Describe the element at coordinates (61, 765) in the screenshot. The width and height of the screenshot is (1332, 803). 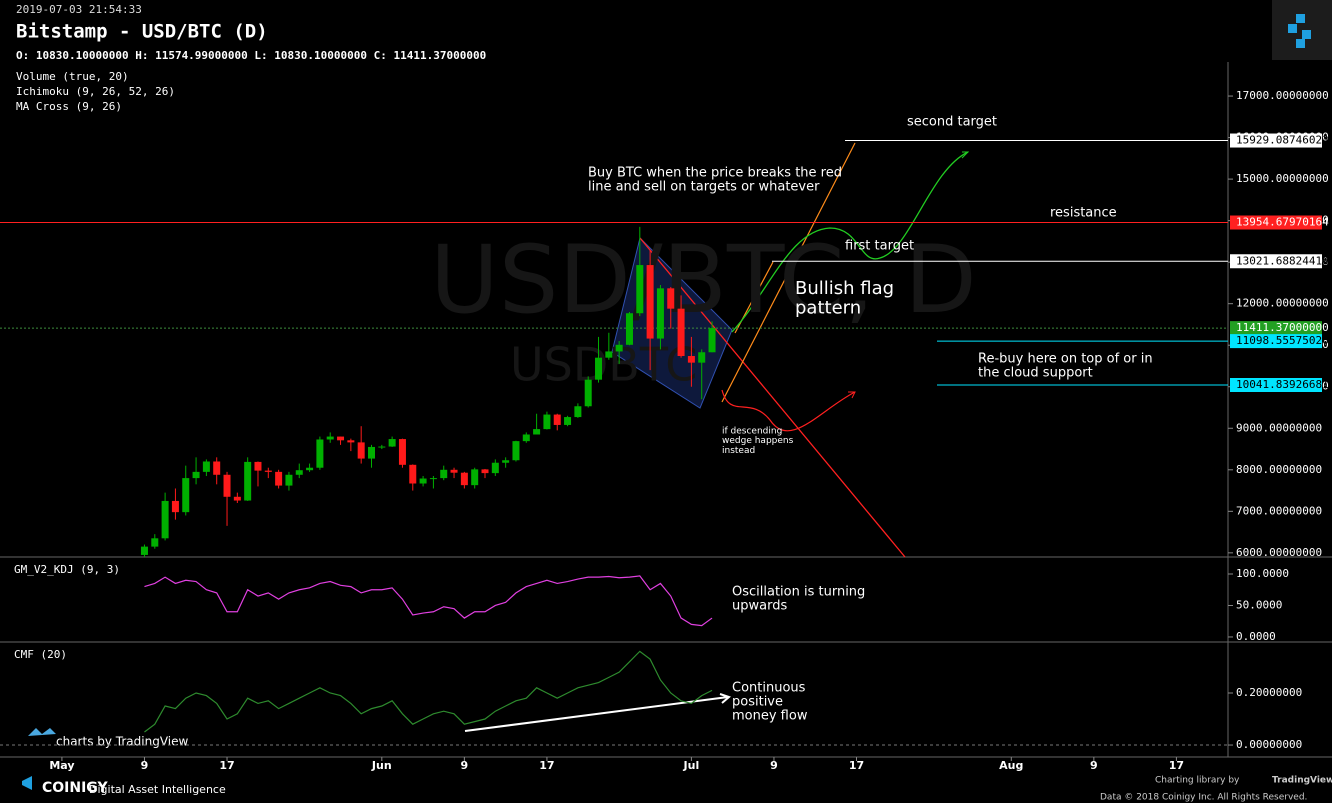
I see `x-tick-label: May` at that location.